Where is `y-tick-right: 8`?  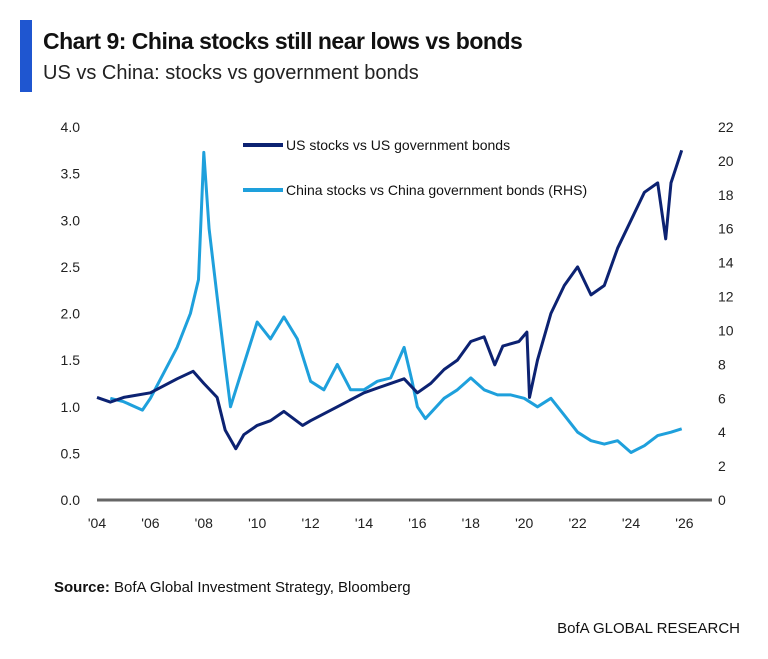
y-tick-right: 8 is located at coordinates (722, 364).